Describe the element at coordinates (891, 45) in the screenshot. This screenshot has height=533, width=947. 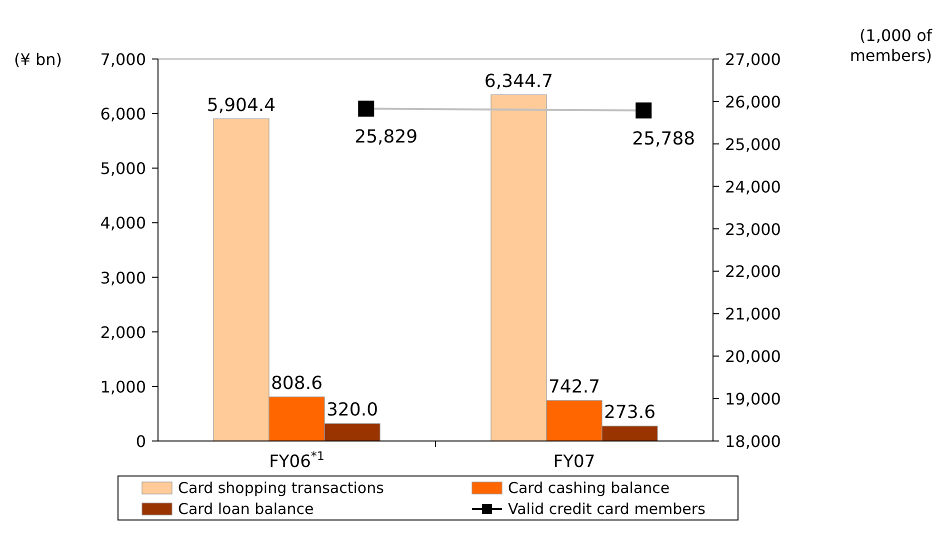
I see `y2-axis-title: (1,000 of members)` at that location.